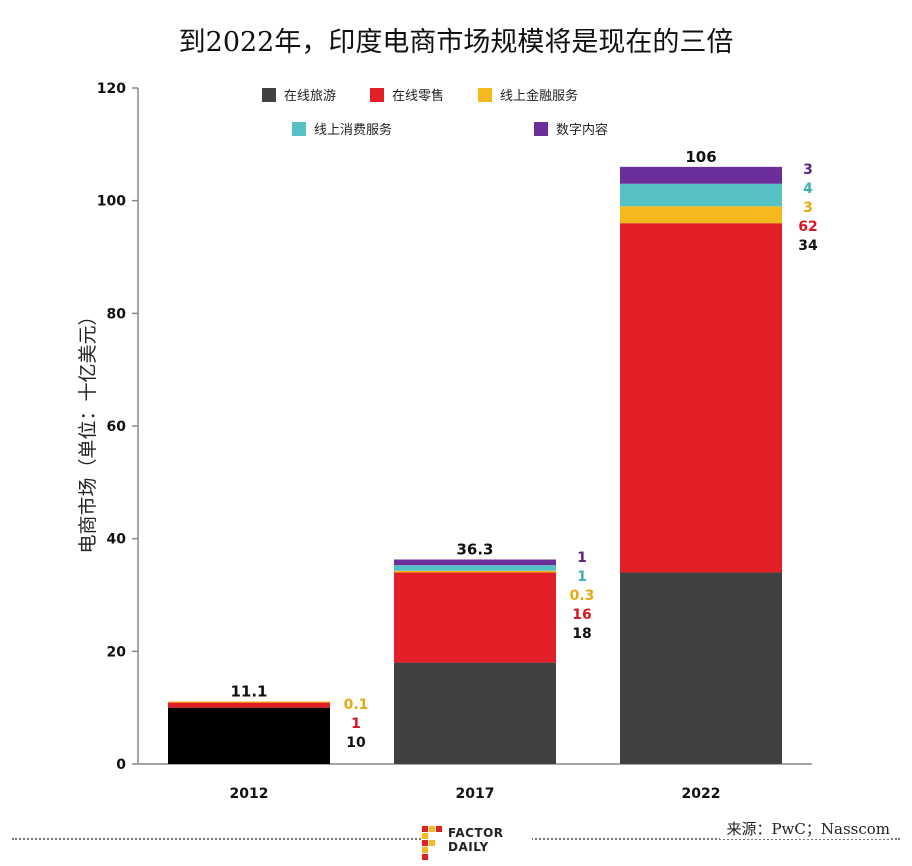  I want to click on brand-line-1: FACTOR, so click(476, 833).